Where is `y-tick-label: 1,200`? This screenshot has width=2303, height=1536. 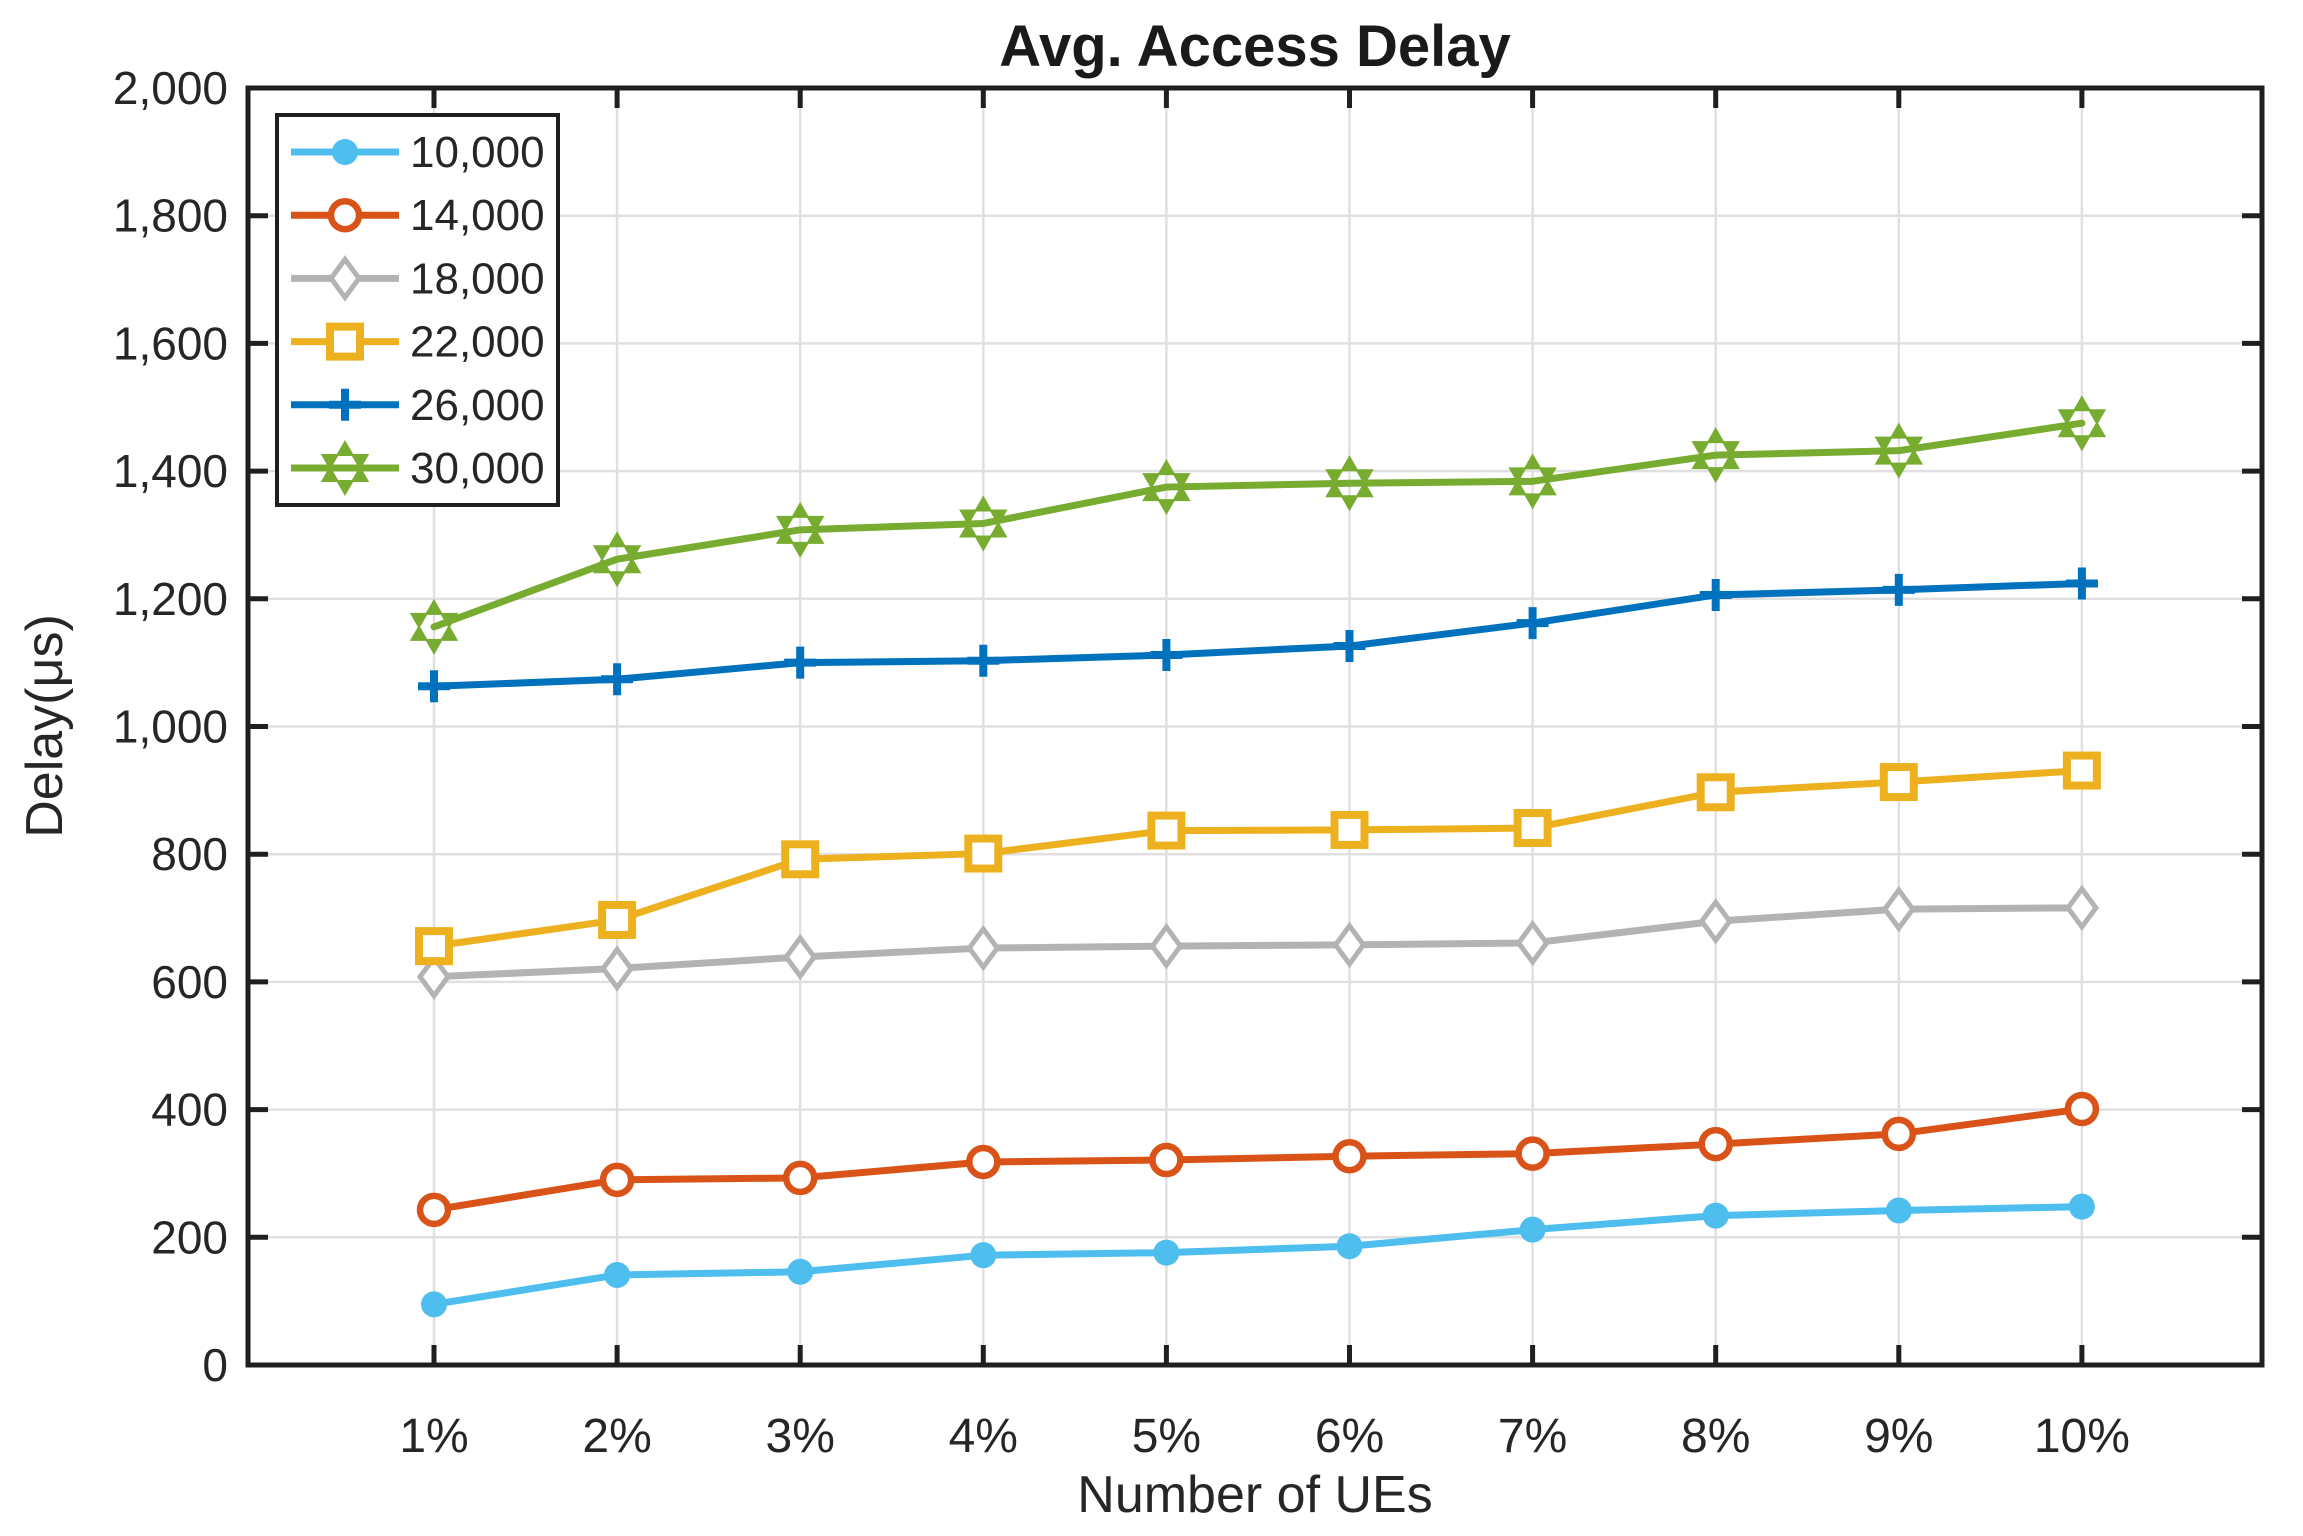 y-tick-label: 1,200 is located at coordinates (170, 599).